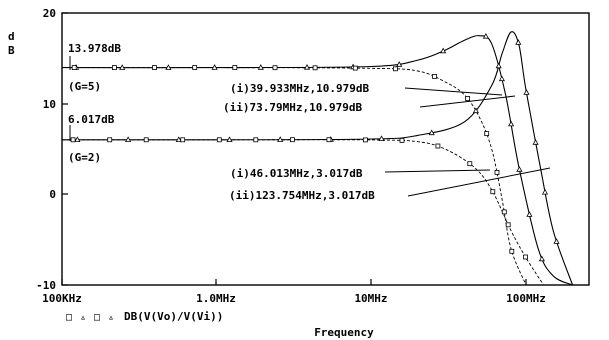 The image size is (609, 340). What do you see at coordinates (84, 86) in the screenshot?
I see `annotation-g5-gain: (G=5)` at bounding box center [84, 86].